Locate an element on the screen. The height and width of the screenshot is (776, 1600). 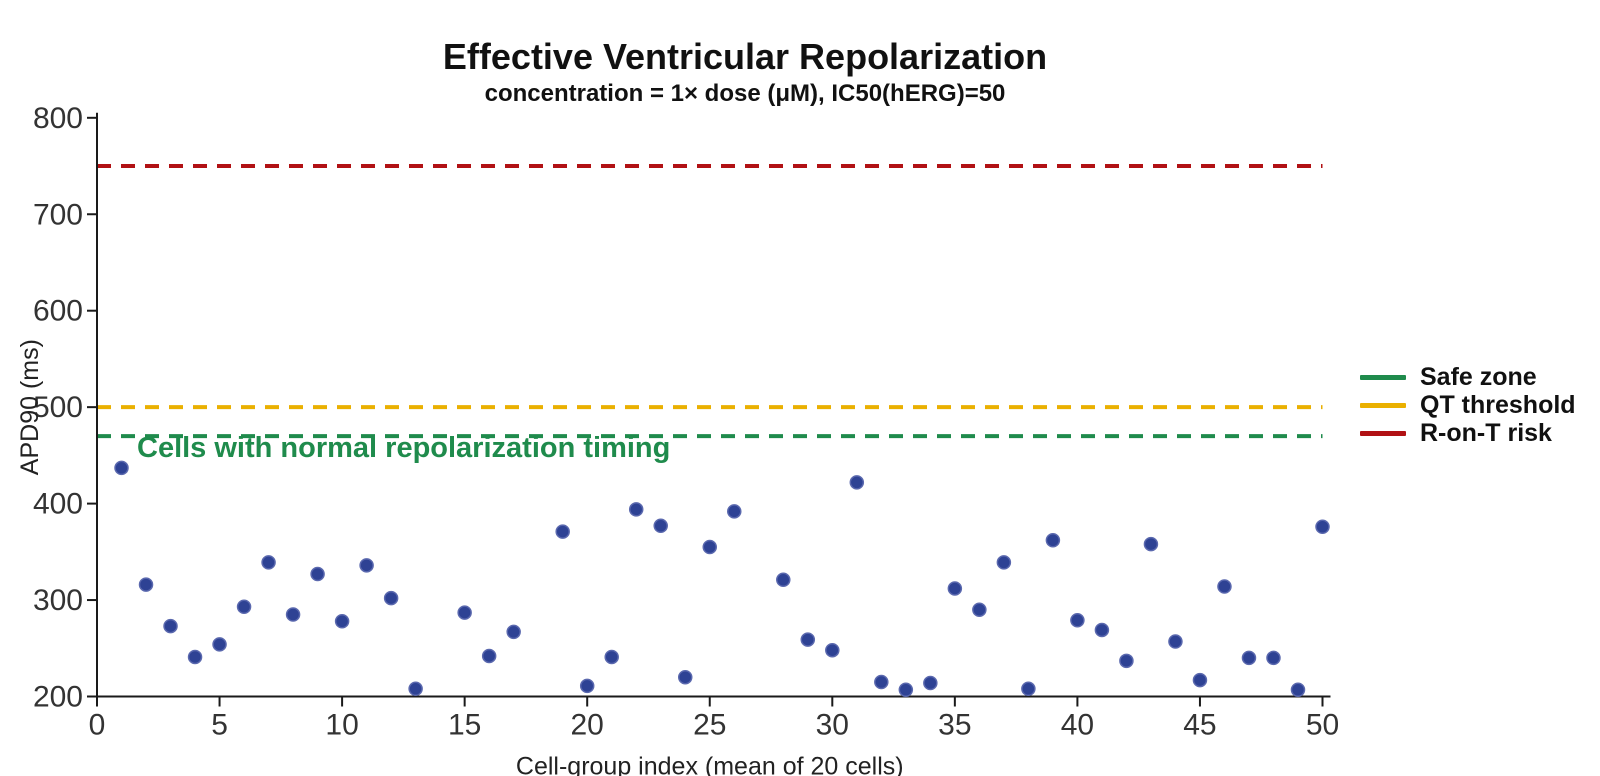
y-axis-label: APD90 (ms) is located at coordinates (30, 407).